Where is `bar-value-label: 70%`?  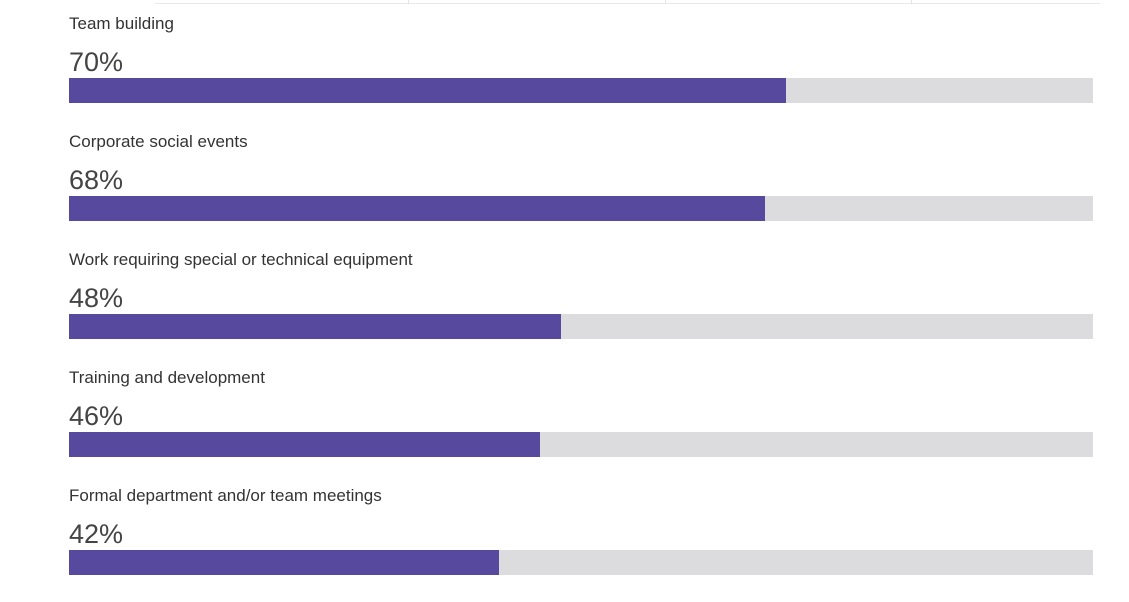 bar-value-label: 70% is located at coordinates (96, 62).